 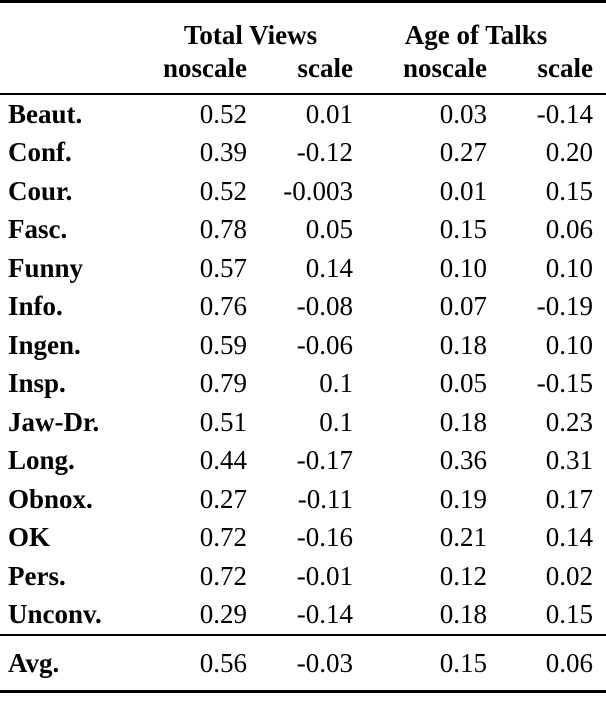 What do you see at coordinates (207, 73) in the screenshot?
I see `sub-header-total-views-noscale: noscale` at bounding box center [207, 73].